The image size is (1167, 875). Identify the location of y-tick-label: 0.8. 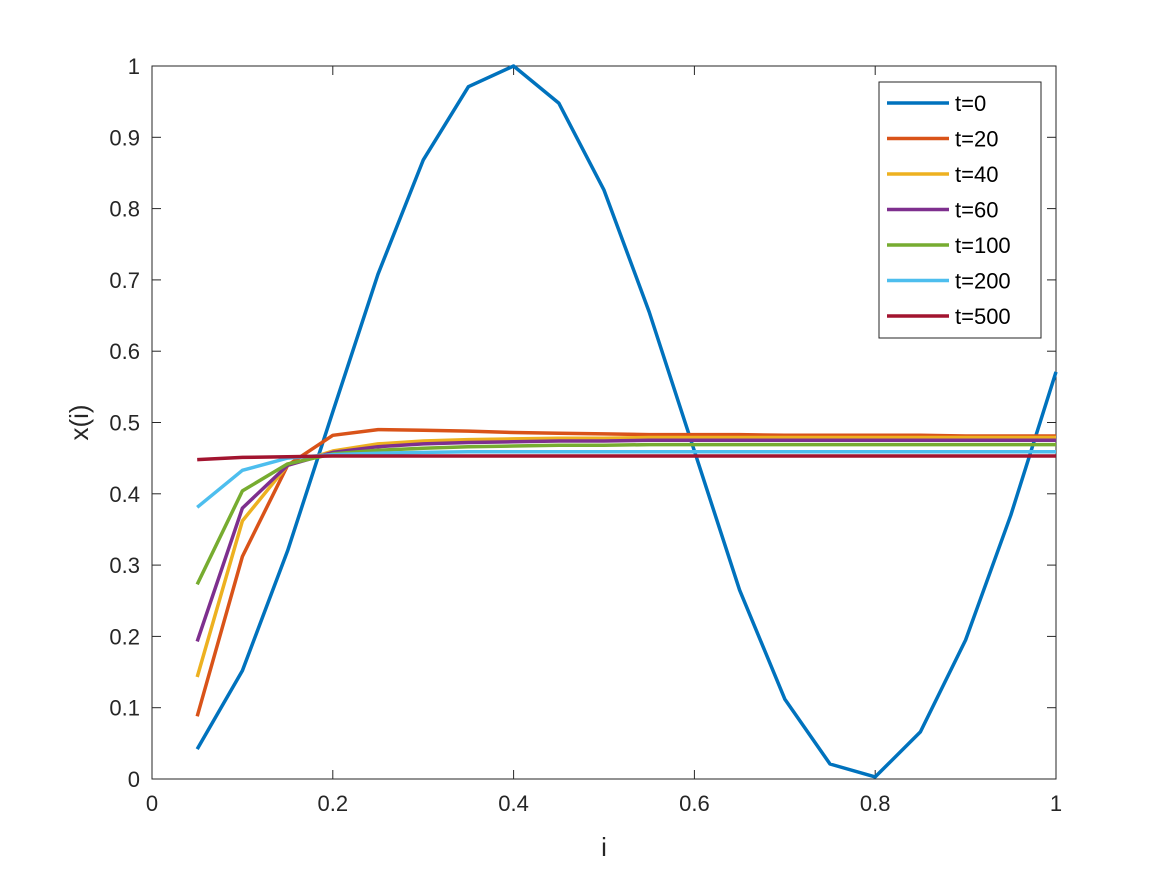
(124, 209).